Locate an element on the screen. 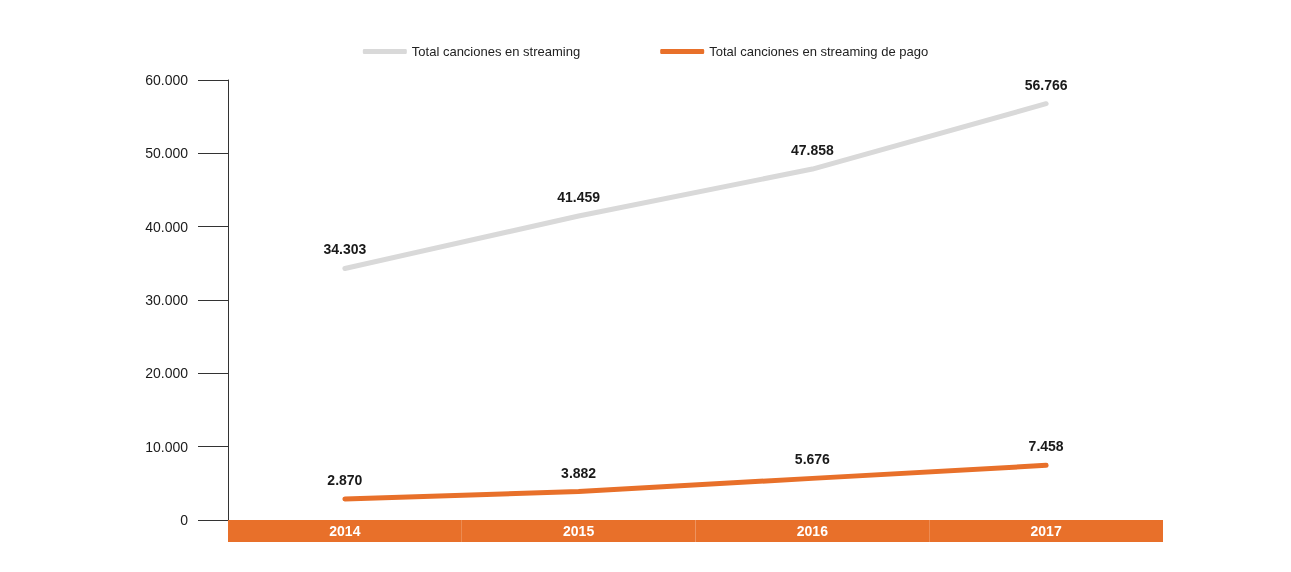 The height and width of the screenshot is (572, 1291). data-label: 56.766 is located at coordinates (1046, 84).